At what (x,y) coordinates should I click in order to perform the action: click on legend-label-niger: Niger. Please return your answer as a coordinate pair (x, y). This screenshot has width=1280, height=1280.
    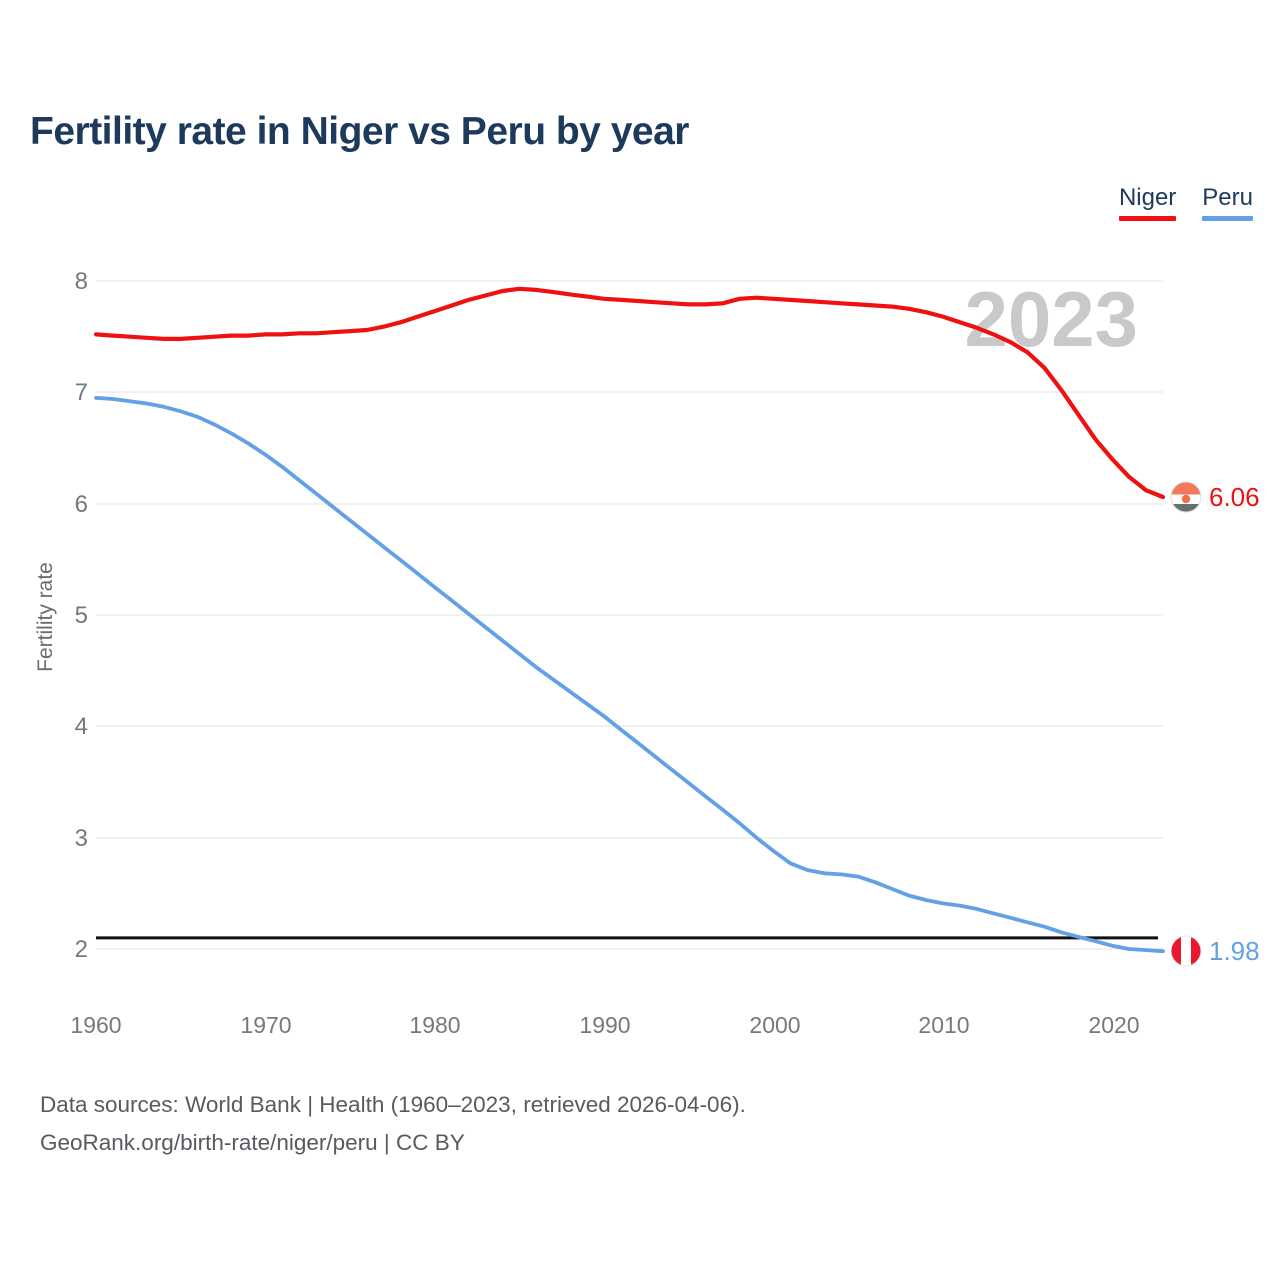
    Looking at the image, I should click on (1147, 197).